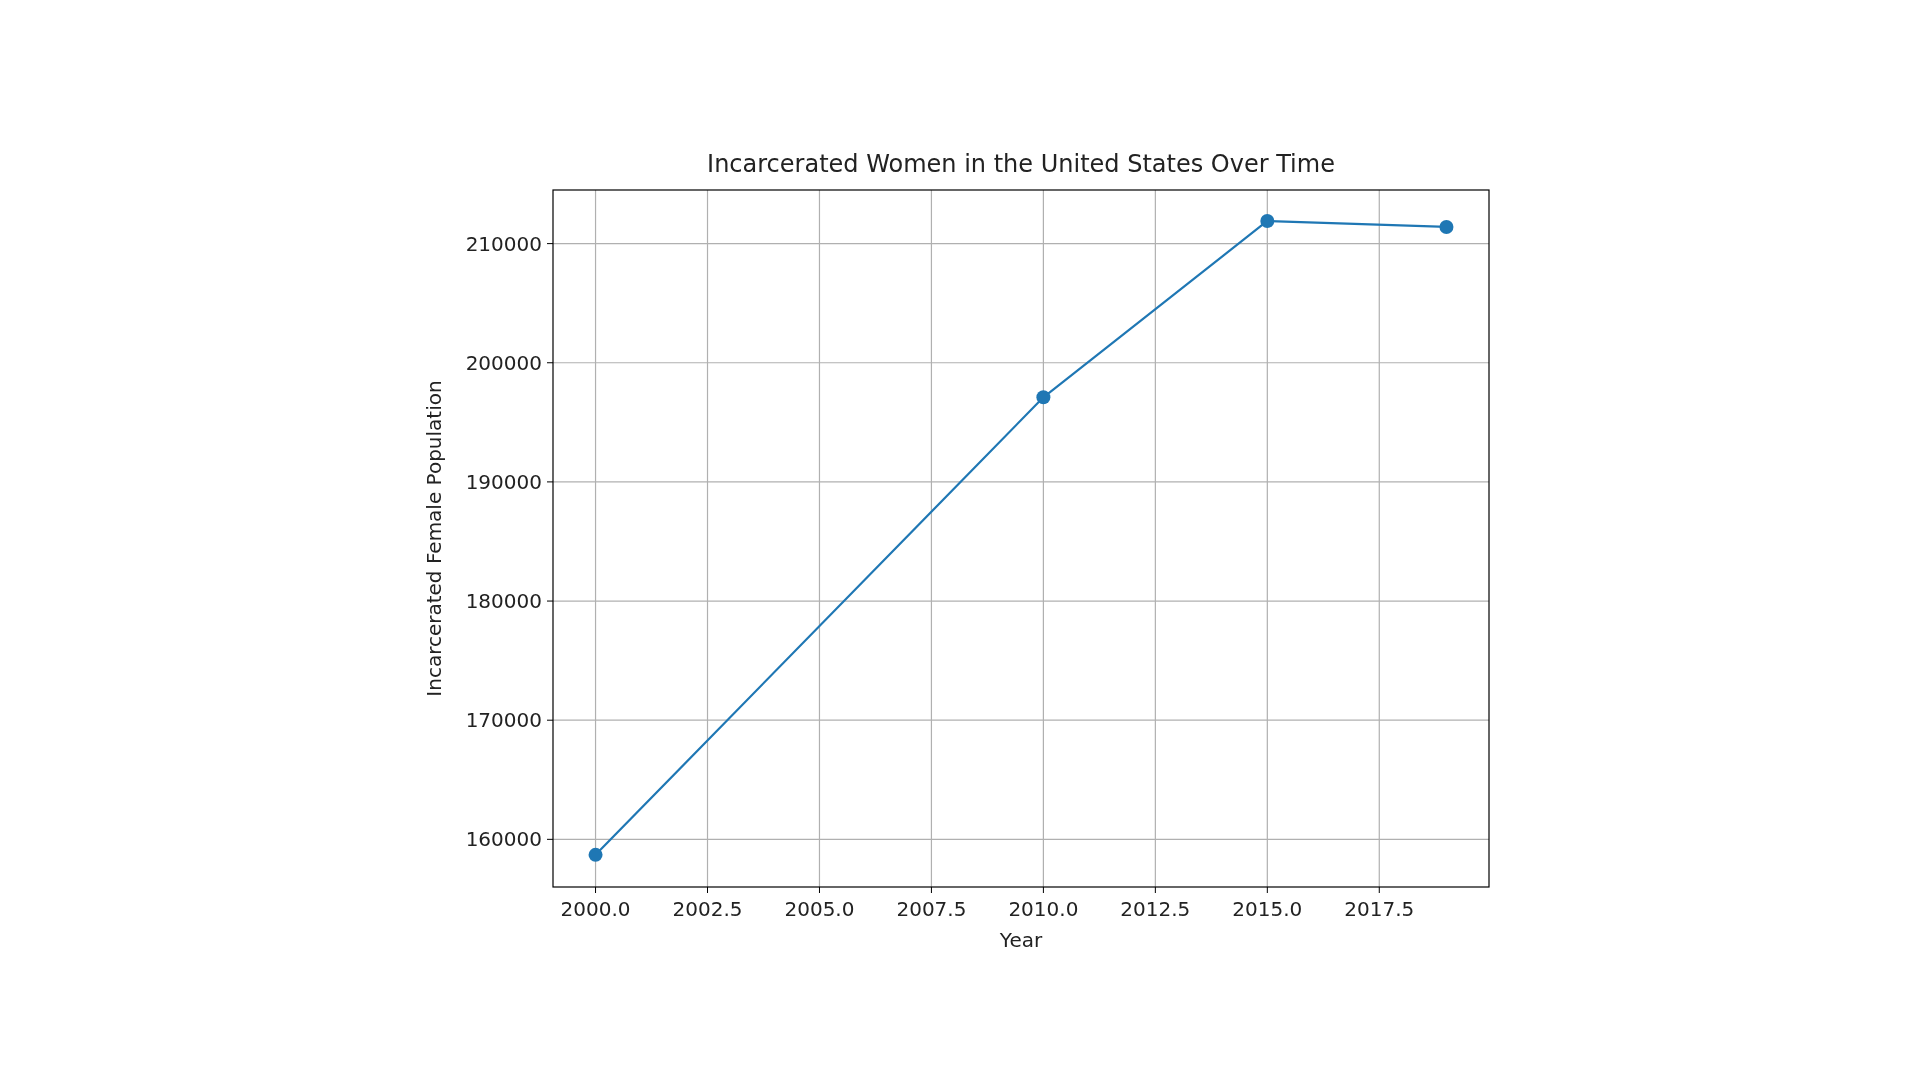 Image resolution: width=1920 pixels, height=1080 pixels. Describe the element at coordinates (707, 909) in the screenshot. I see `x-tick-label: 2002.5` at that location.